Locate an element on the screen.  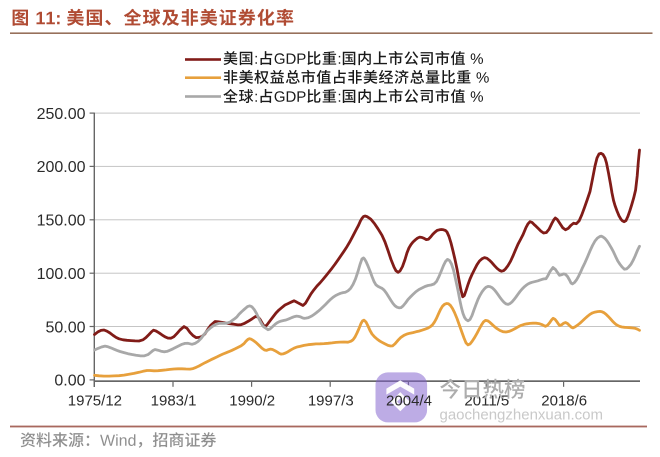
svg-text: 0.00 is located at coordinates (69, 381).